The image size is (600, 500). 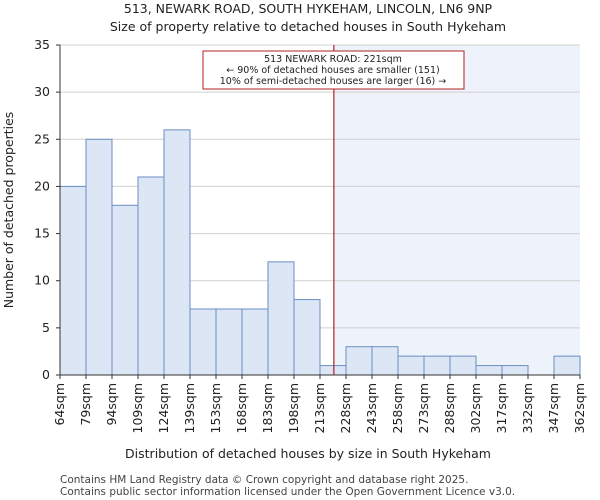 What do you see at coordinates (203, 342) in the screenshot?
I see `bar-139sqm` at bounding box center [203, 342].